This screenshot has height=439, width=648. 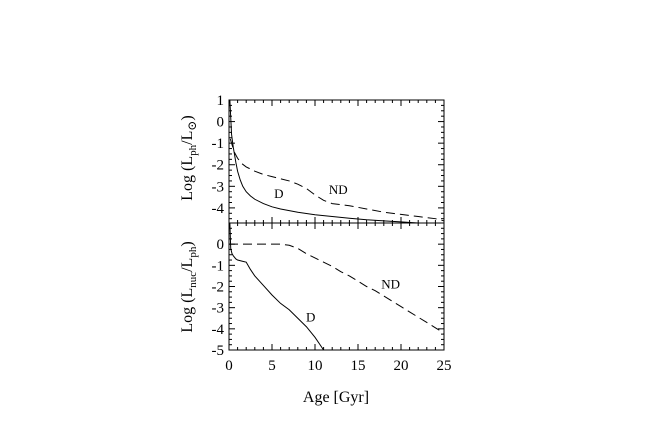 I want to click on top-y-tick-label: 1, so click(x=221, y=101).